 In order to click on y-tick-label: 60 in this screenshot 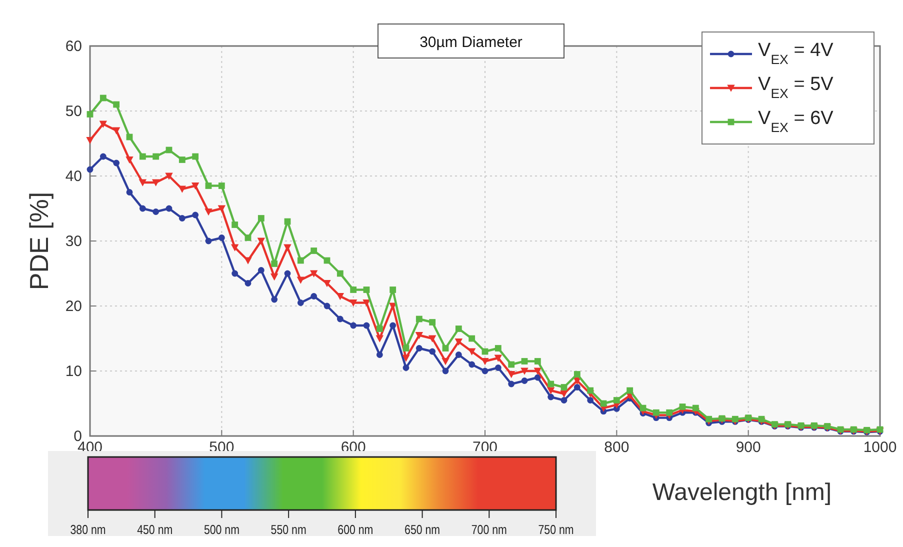, I will do `click(73, 46)`.